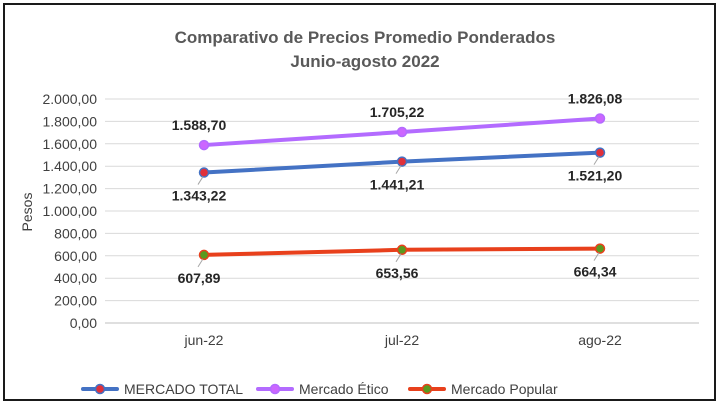 The image size is (723, 408). I want to click on y-tick-label: 800,00, so click(75, 233).